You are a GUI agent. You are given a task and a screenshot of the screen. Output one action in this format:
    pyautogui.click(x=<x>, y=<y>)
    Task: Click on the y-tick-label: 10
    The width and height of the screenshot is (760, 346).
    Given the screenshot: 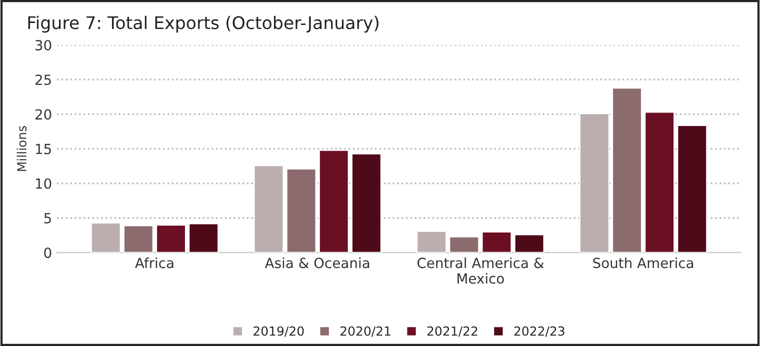 What is the action you would take?
    pyautogui.click(x=44, y=183)
    